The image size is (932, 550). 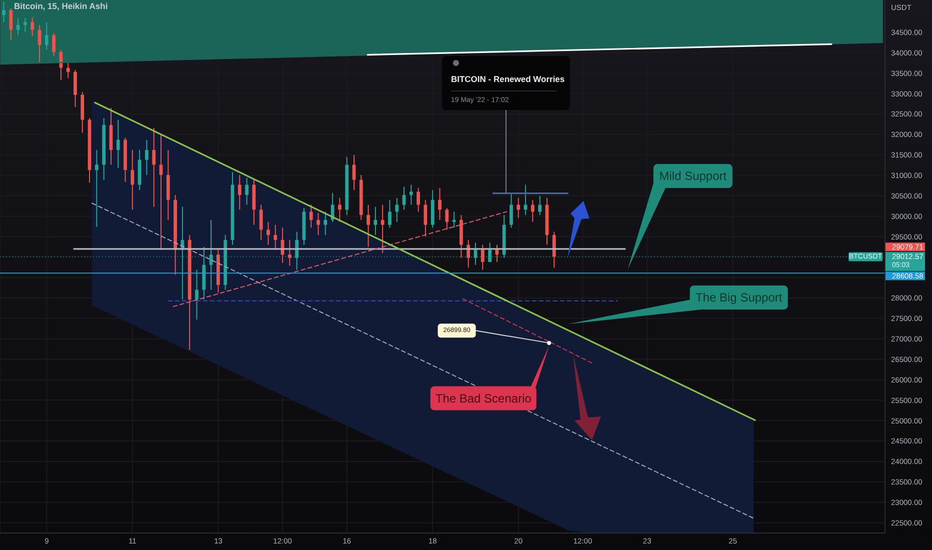 I want to click on annotation: BITCOIN - Renewed Worries, so click(x=507, y=79).